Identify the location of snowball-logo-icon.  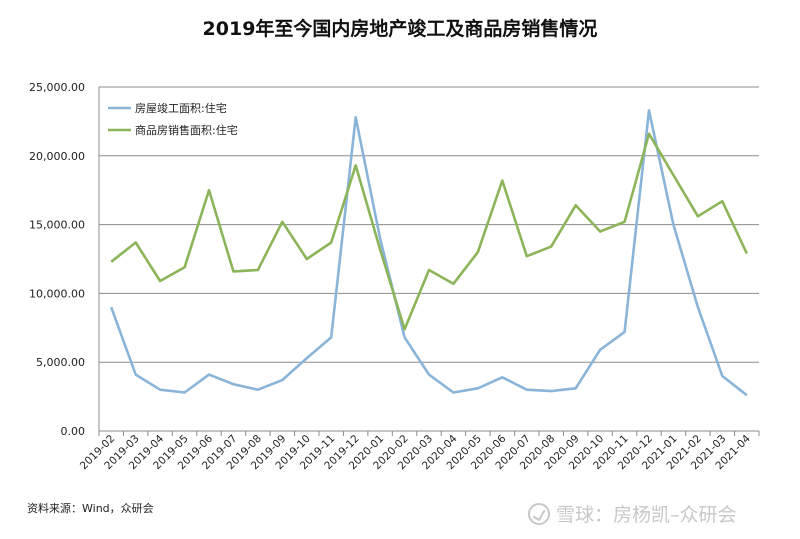
(539, 513).